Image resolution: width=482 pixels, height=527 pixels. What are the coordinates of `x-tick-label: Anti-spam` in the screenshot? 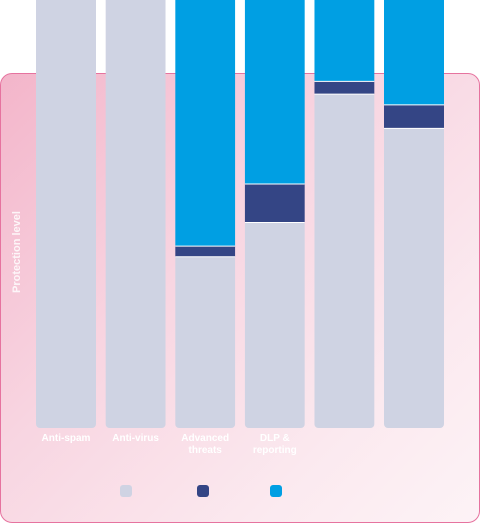 It's located at (66, 438).